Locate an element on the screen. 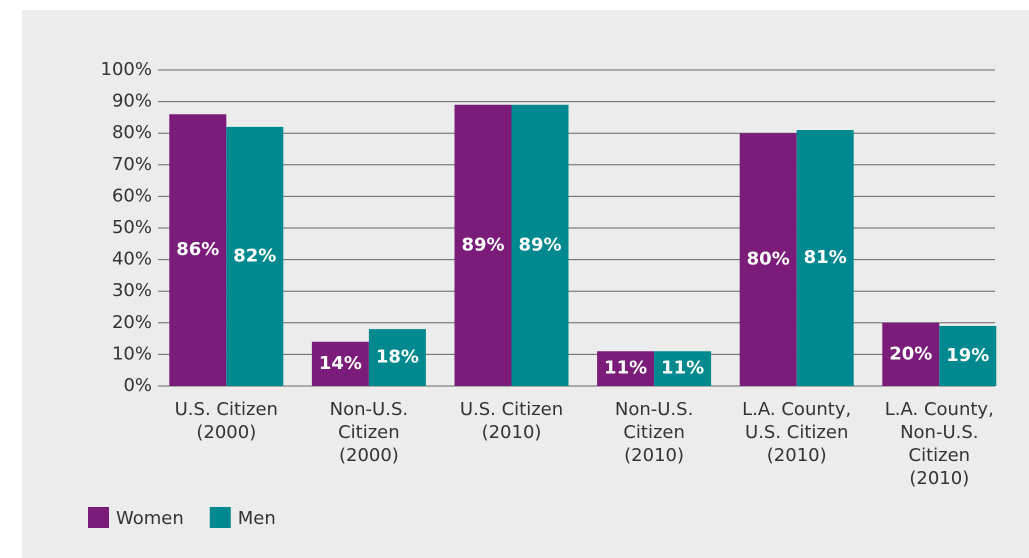 The width and height of the screenshot is (1029, 558). y-tick-label: 70% is located at coordinates (132, 164).